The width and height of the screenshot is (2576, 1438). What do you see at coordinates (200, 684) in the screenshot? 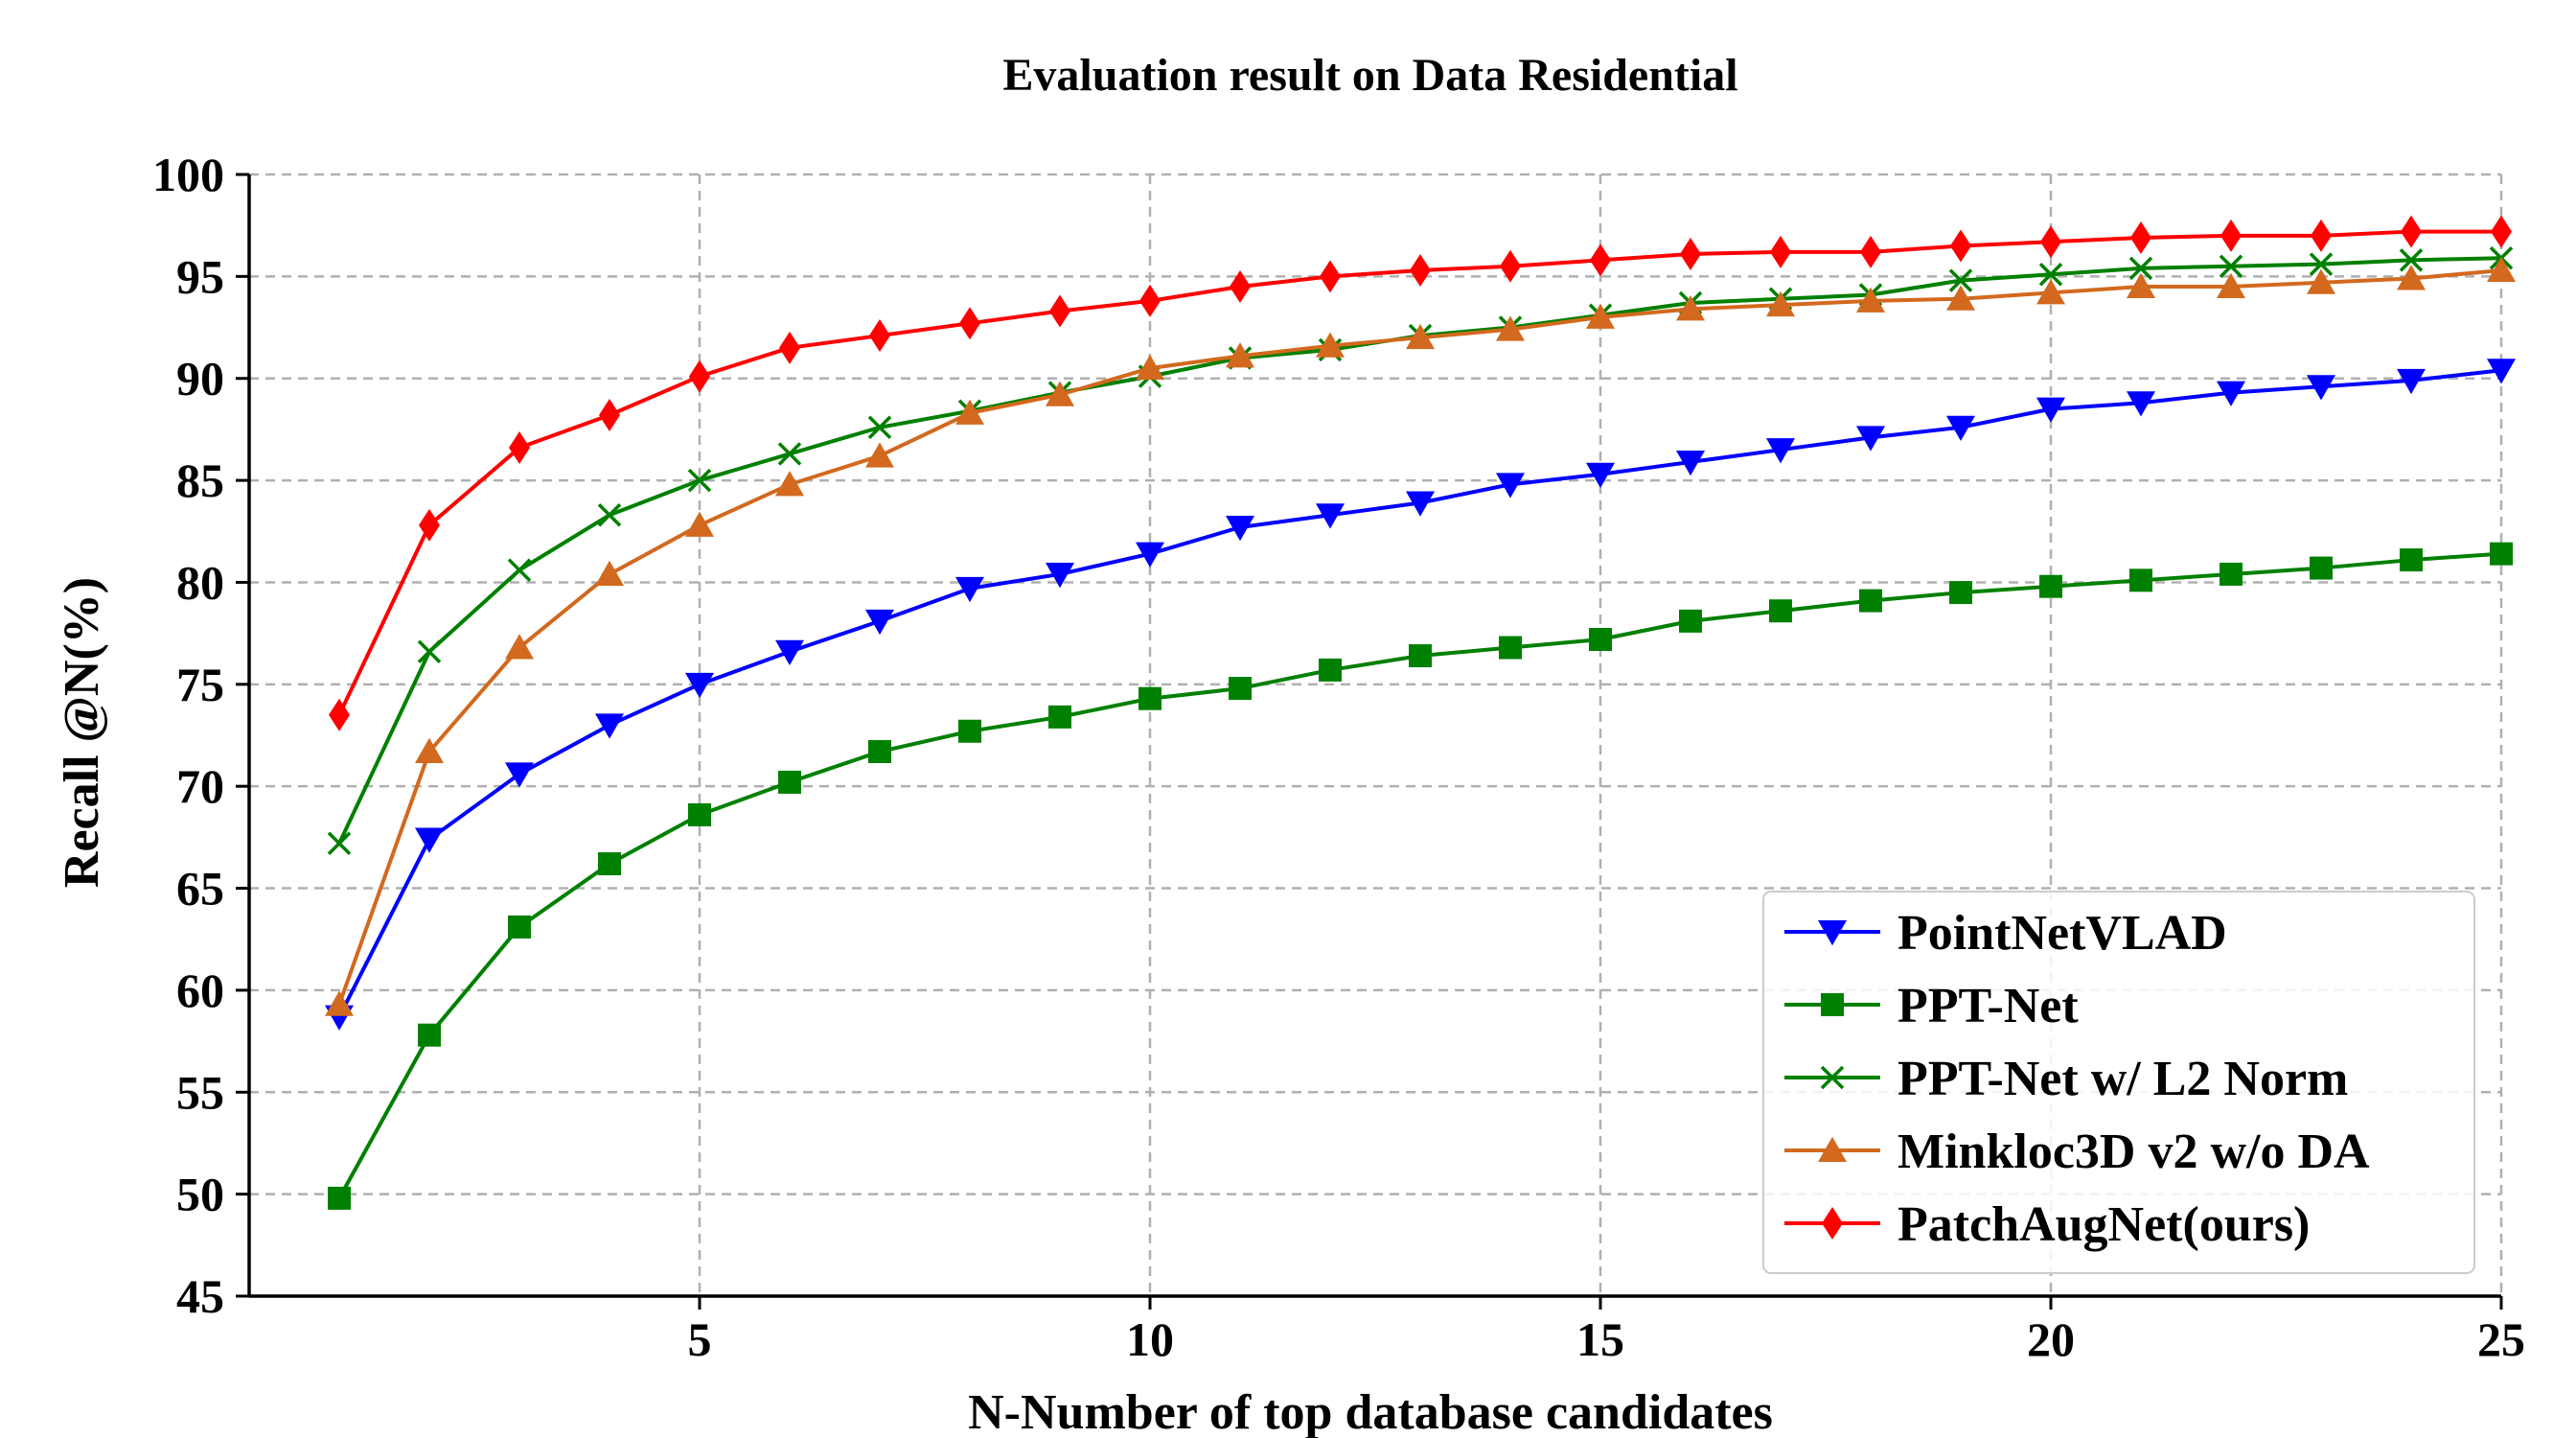
I see `y-tick-label: 75` at bounding box center [200, 684].